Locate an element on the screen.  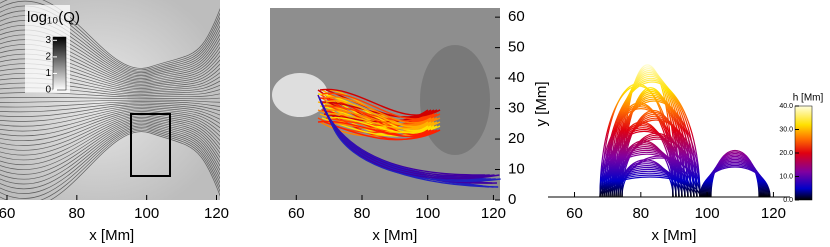
y-tick-label: 60 is located at coordinates (516, 16).